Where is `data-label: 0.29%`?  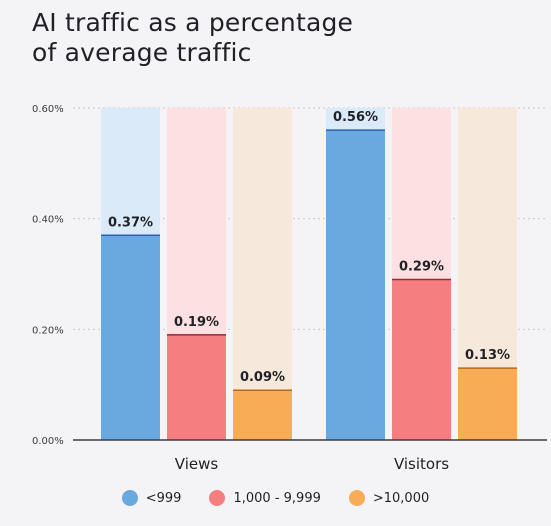
data-label: 0.29% is located at coordinates (421, 267).